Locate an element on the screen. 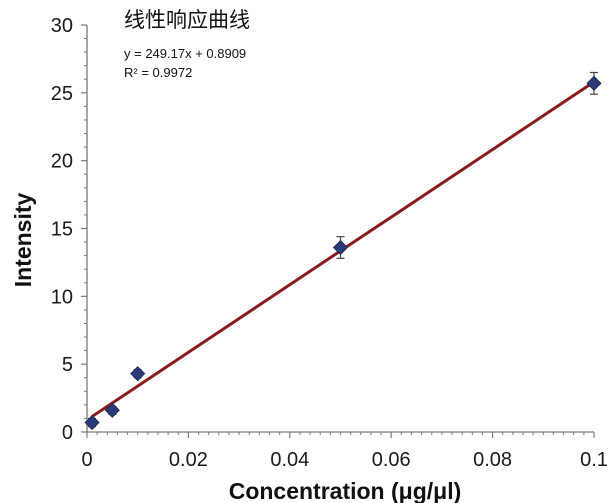 The image size is (608, 503). y-axis-title: Intensity is located at coordinates (23, 240).